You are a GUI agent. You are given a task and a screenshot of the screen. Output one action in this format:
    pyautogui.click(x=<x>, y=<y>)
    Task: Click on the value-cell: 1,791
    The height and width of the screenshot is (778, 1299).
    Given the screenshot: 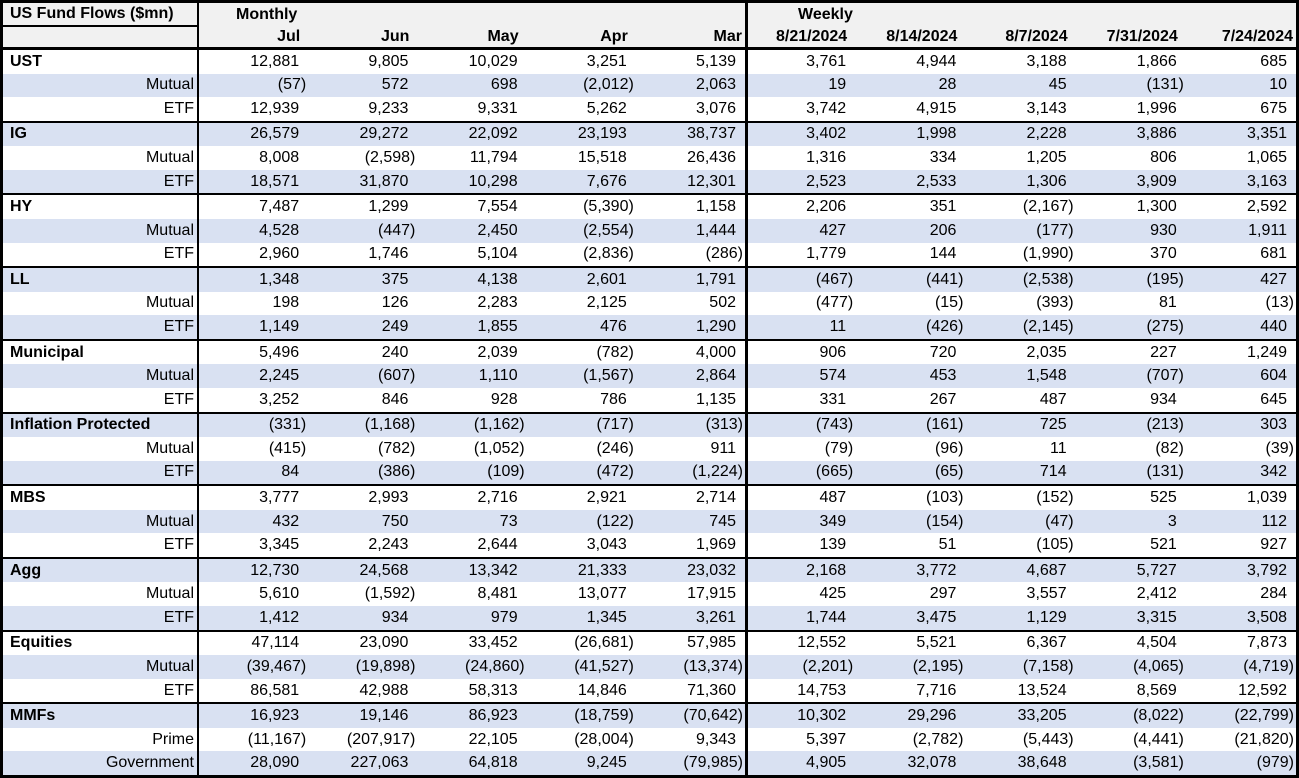 What is the action you would take?
    pyautogui.click(x=715, y=279)
    